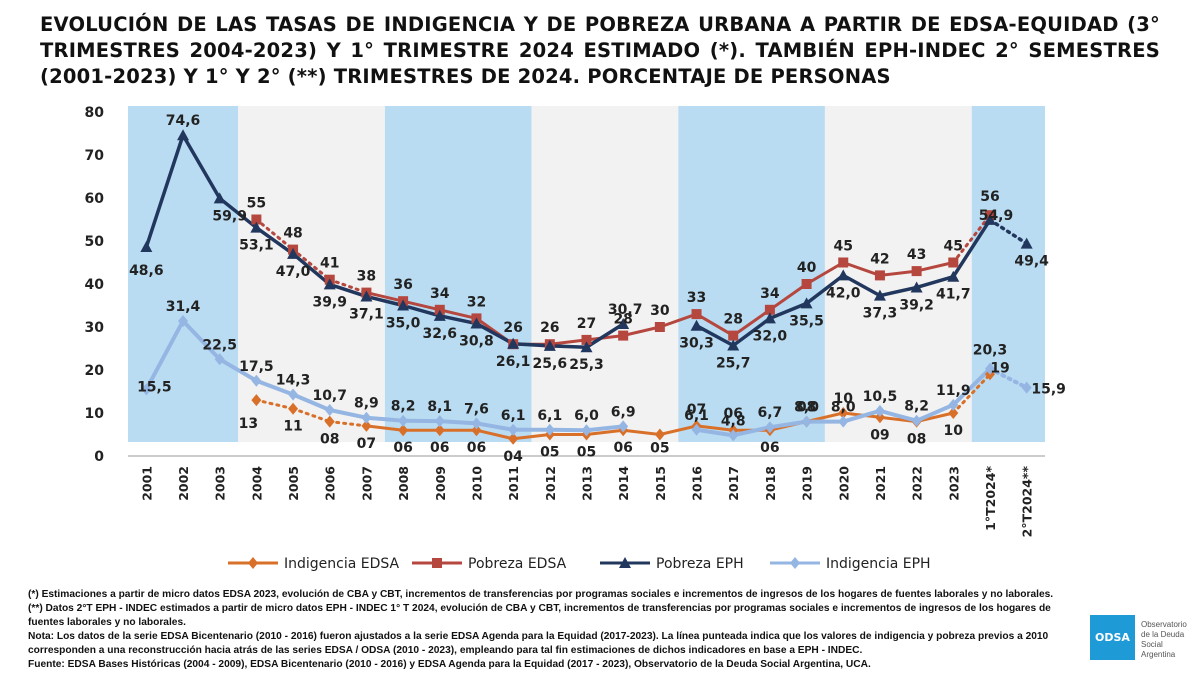 The width and height of the screenshot is (1200, 675). I want to click on data-label: 15,5, so click(154, 387).